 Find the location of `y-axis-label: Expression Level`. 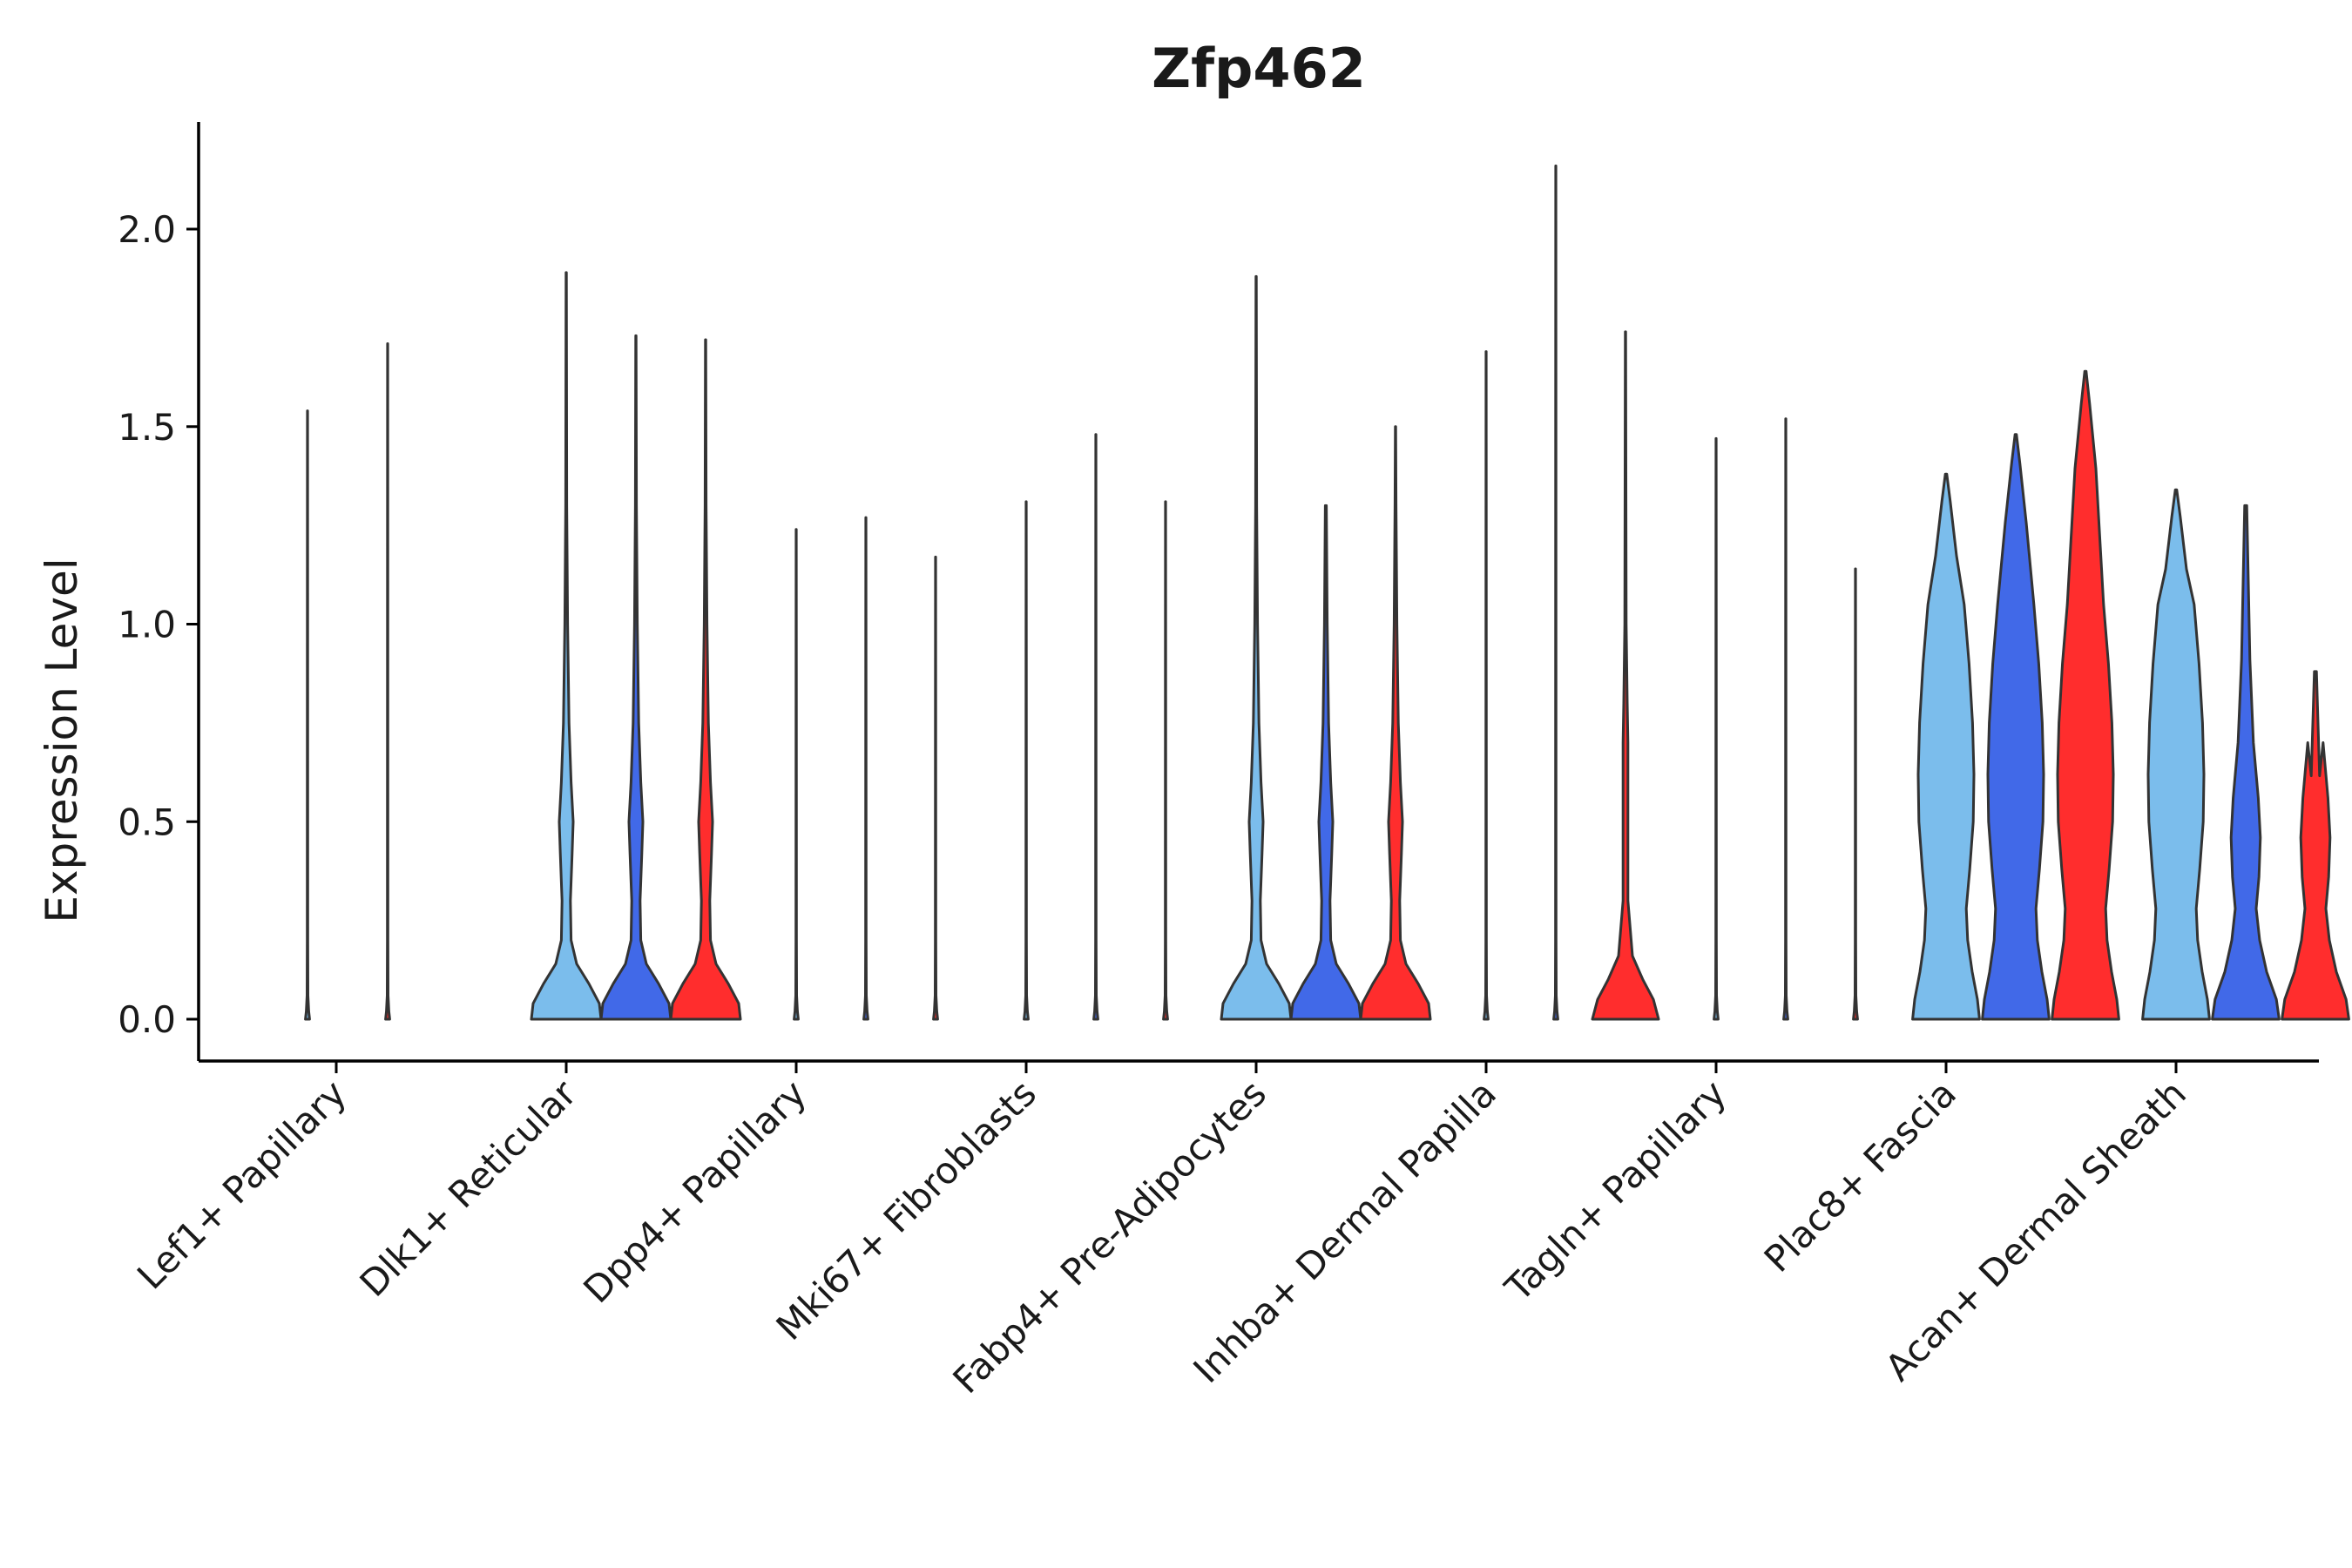

y-axis-label: Expression Level is located at coordinates (62, 741).